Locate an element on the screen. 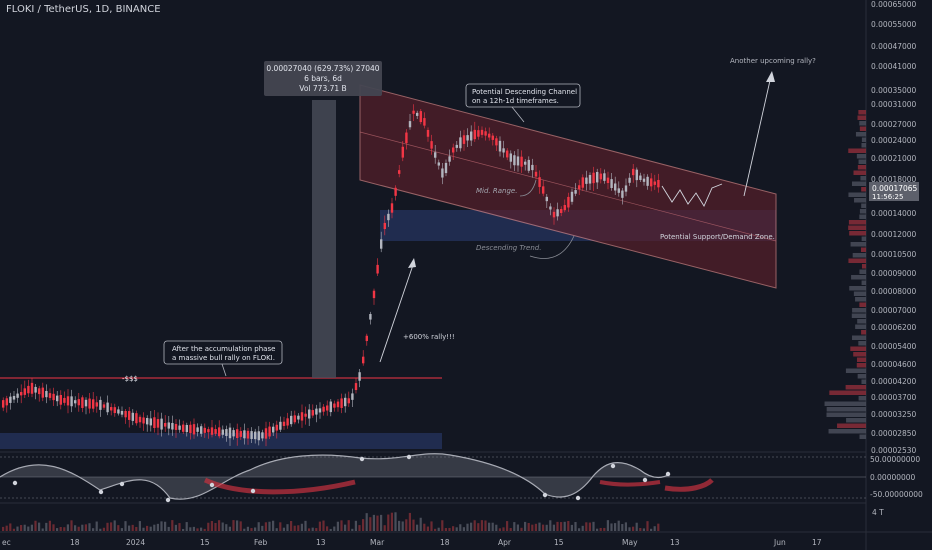  price-tick: 0.00018000 is located at coordinates (894, 179).